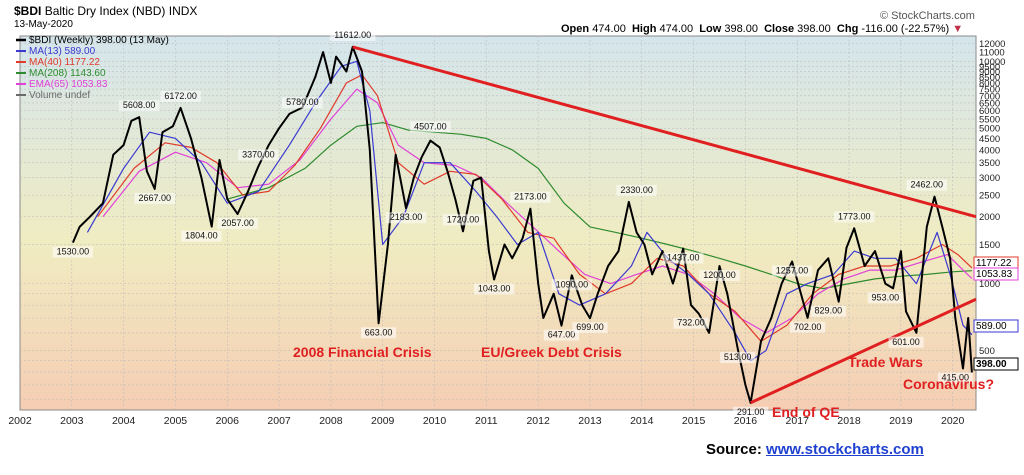 This screenshot has width=1024, height=475. Describe the element at coordinates (237, 223) in the screenshot. I see `data-label-text: 2057.00` at that location.